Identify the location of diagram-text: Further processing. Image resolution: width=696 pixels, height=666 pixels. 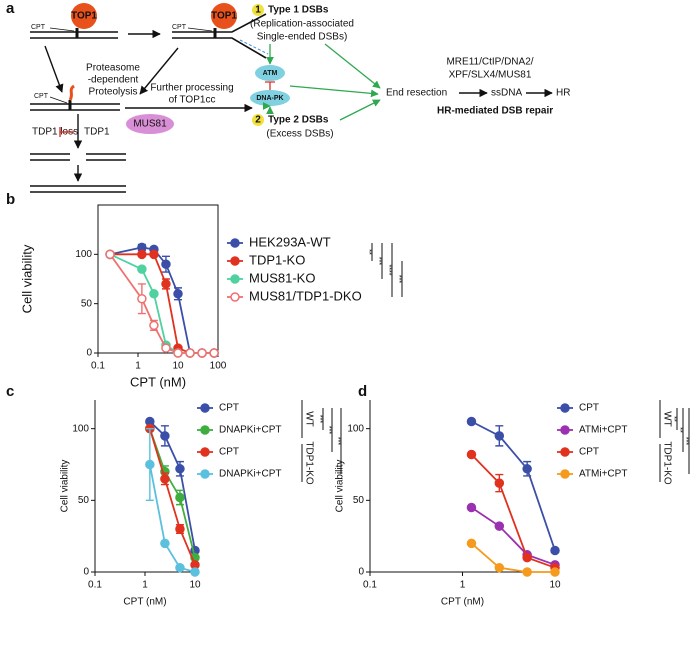
(191, 88).